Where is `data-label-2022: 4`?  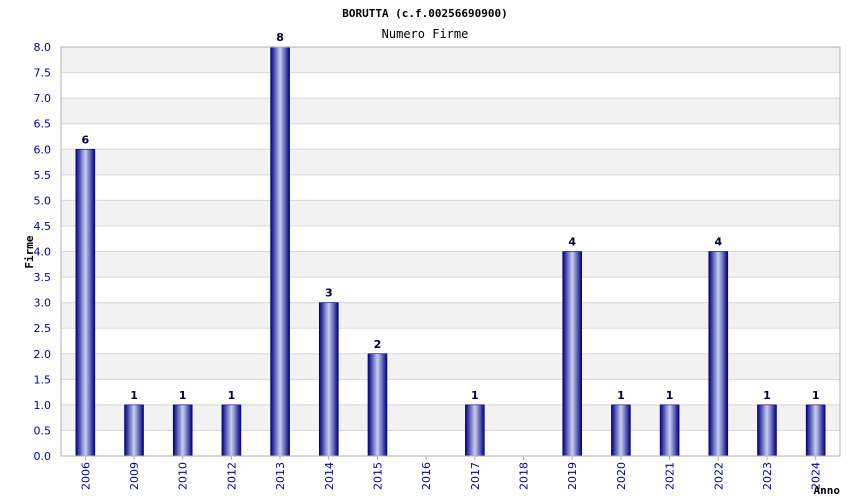 data-label-2022: 4 is located at coordinates (718, 242).